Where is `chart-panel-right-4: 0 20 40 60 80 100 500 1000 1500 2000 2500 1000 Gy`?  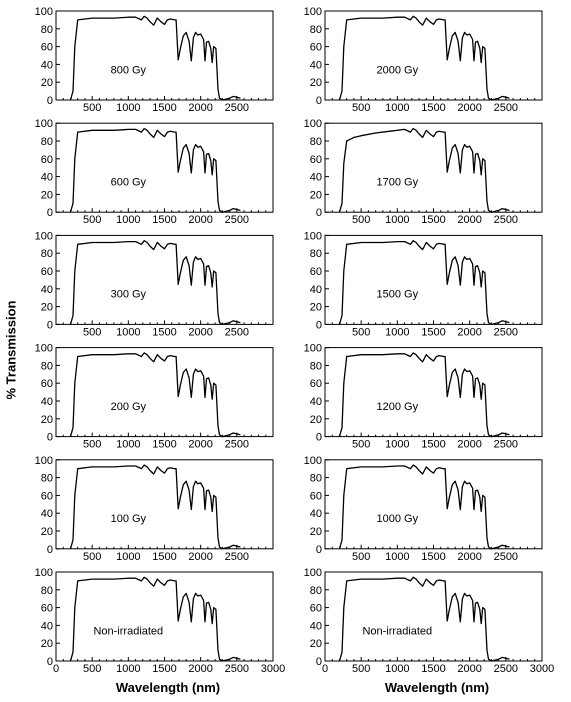 chart-panel-right-4: 0 20 40 60 80 100 500 1000 1500 2000 2500 1000 Gy is located at coordinates (423, 509).